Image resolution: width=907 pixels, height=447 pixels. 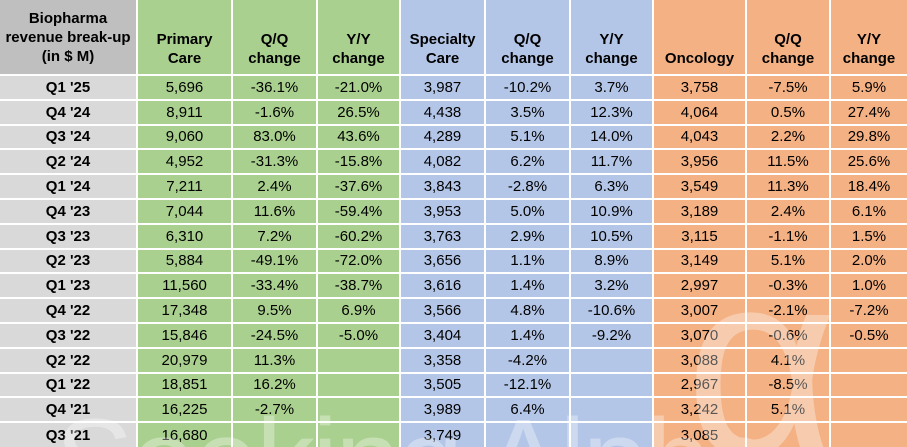 I want to click on cell-oncology-yy-change: 1.5%, so click(x=868, y=236).